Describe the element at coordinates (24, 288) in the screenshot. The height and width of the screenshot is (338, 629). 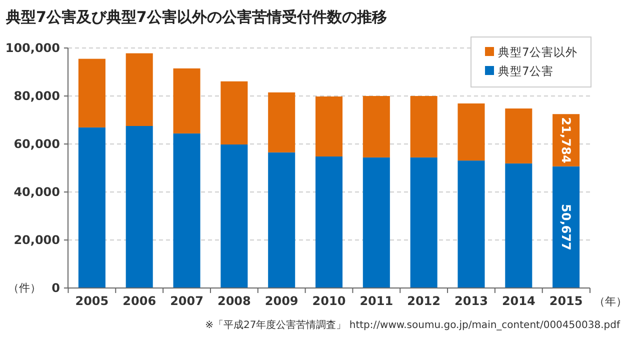
I see `y-axis-title: （件）` at that location.